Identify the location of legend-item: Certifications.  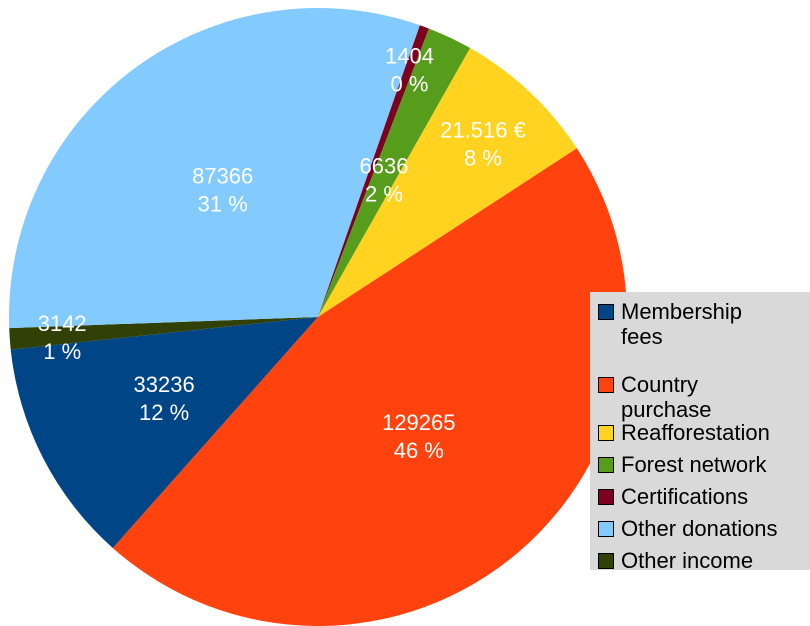
(700, 496).